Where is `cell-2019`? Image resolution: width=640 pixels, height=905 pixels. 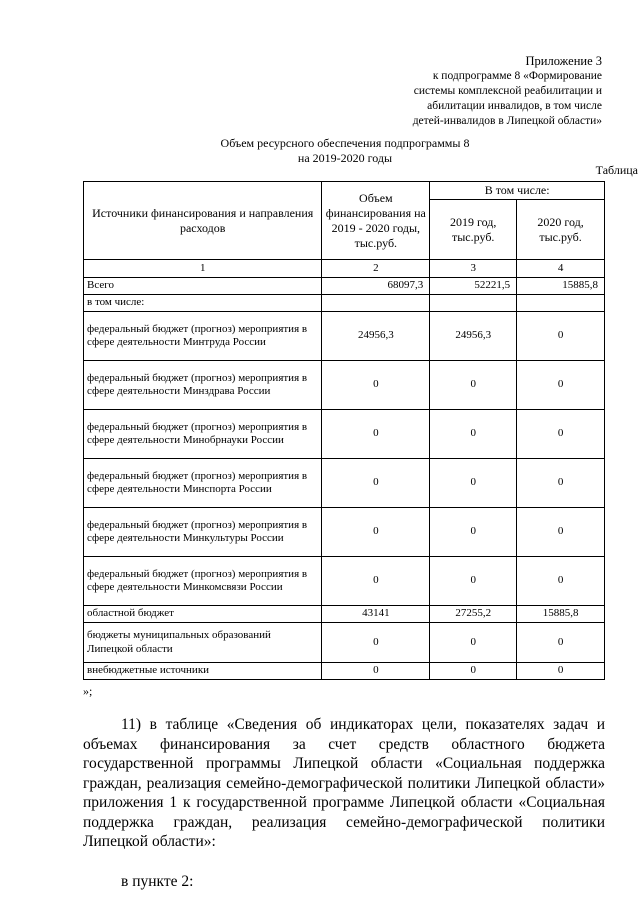
cell-2019 is located at coordinates (473, 303).